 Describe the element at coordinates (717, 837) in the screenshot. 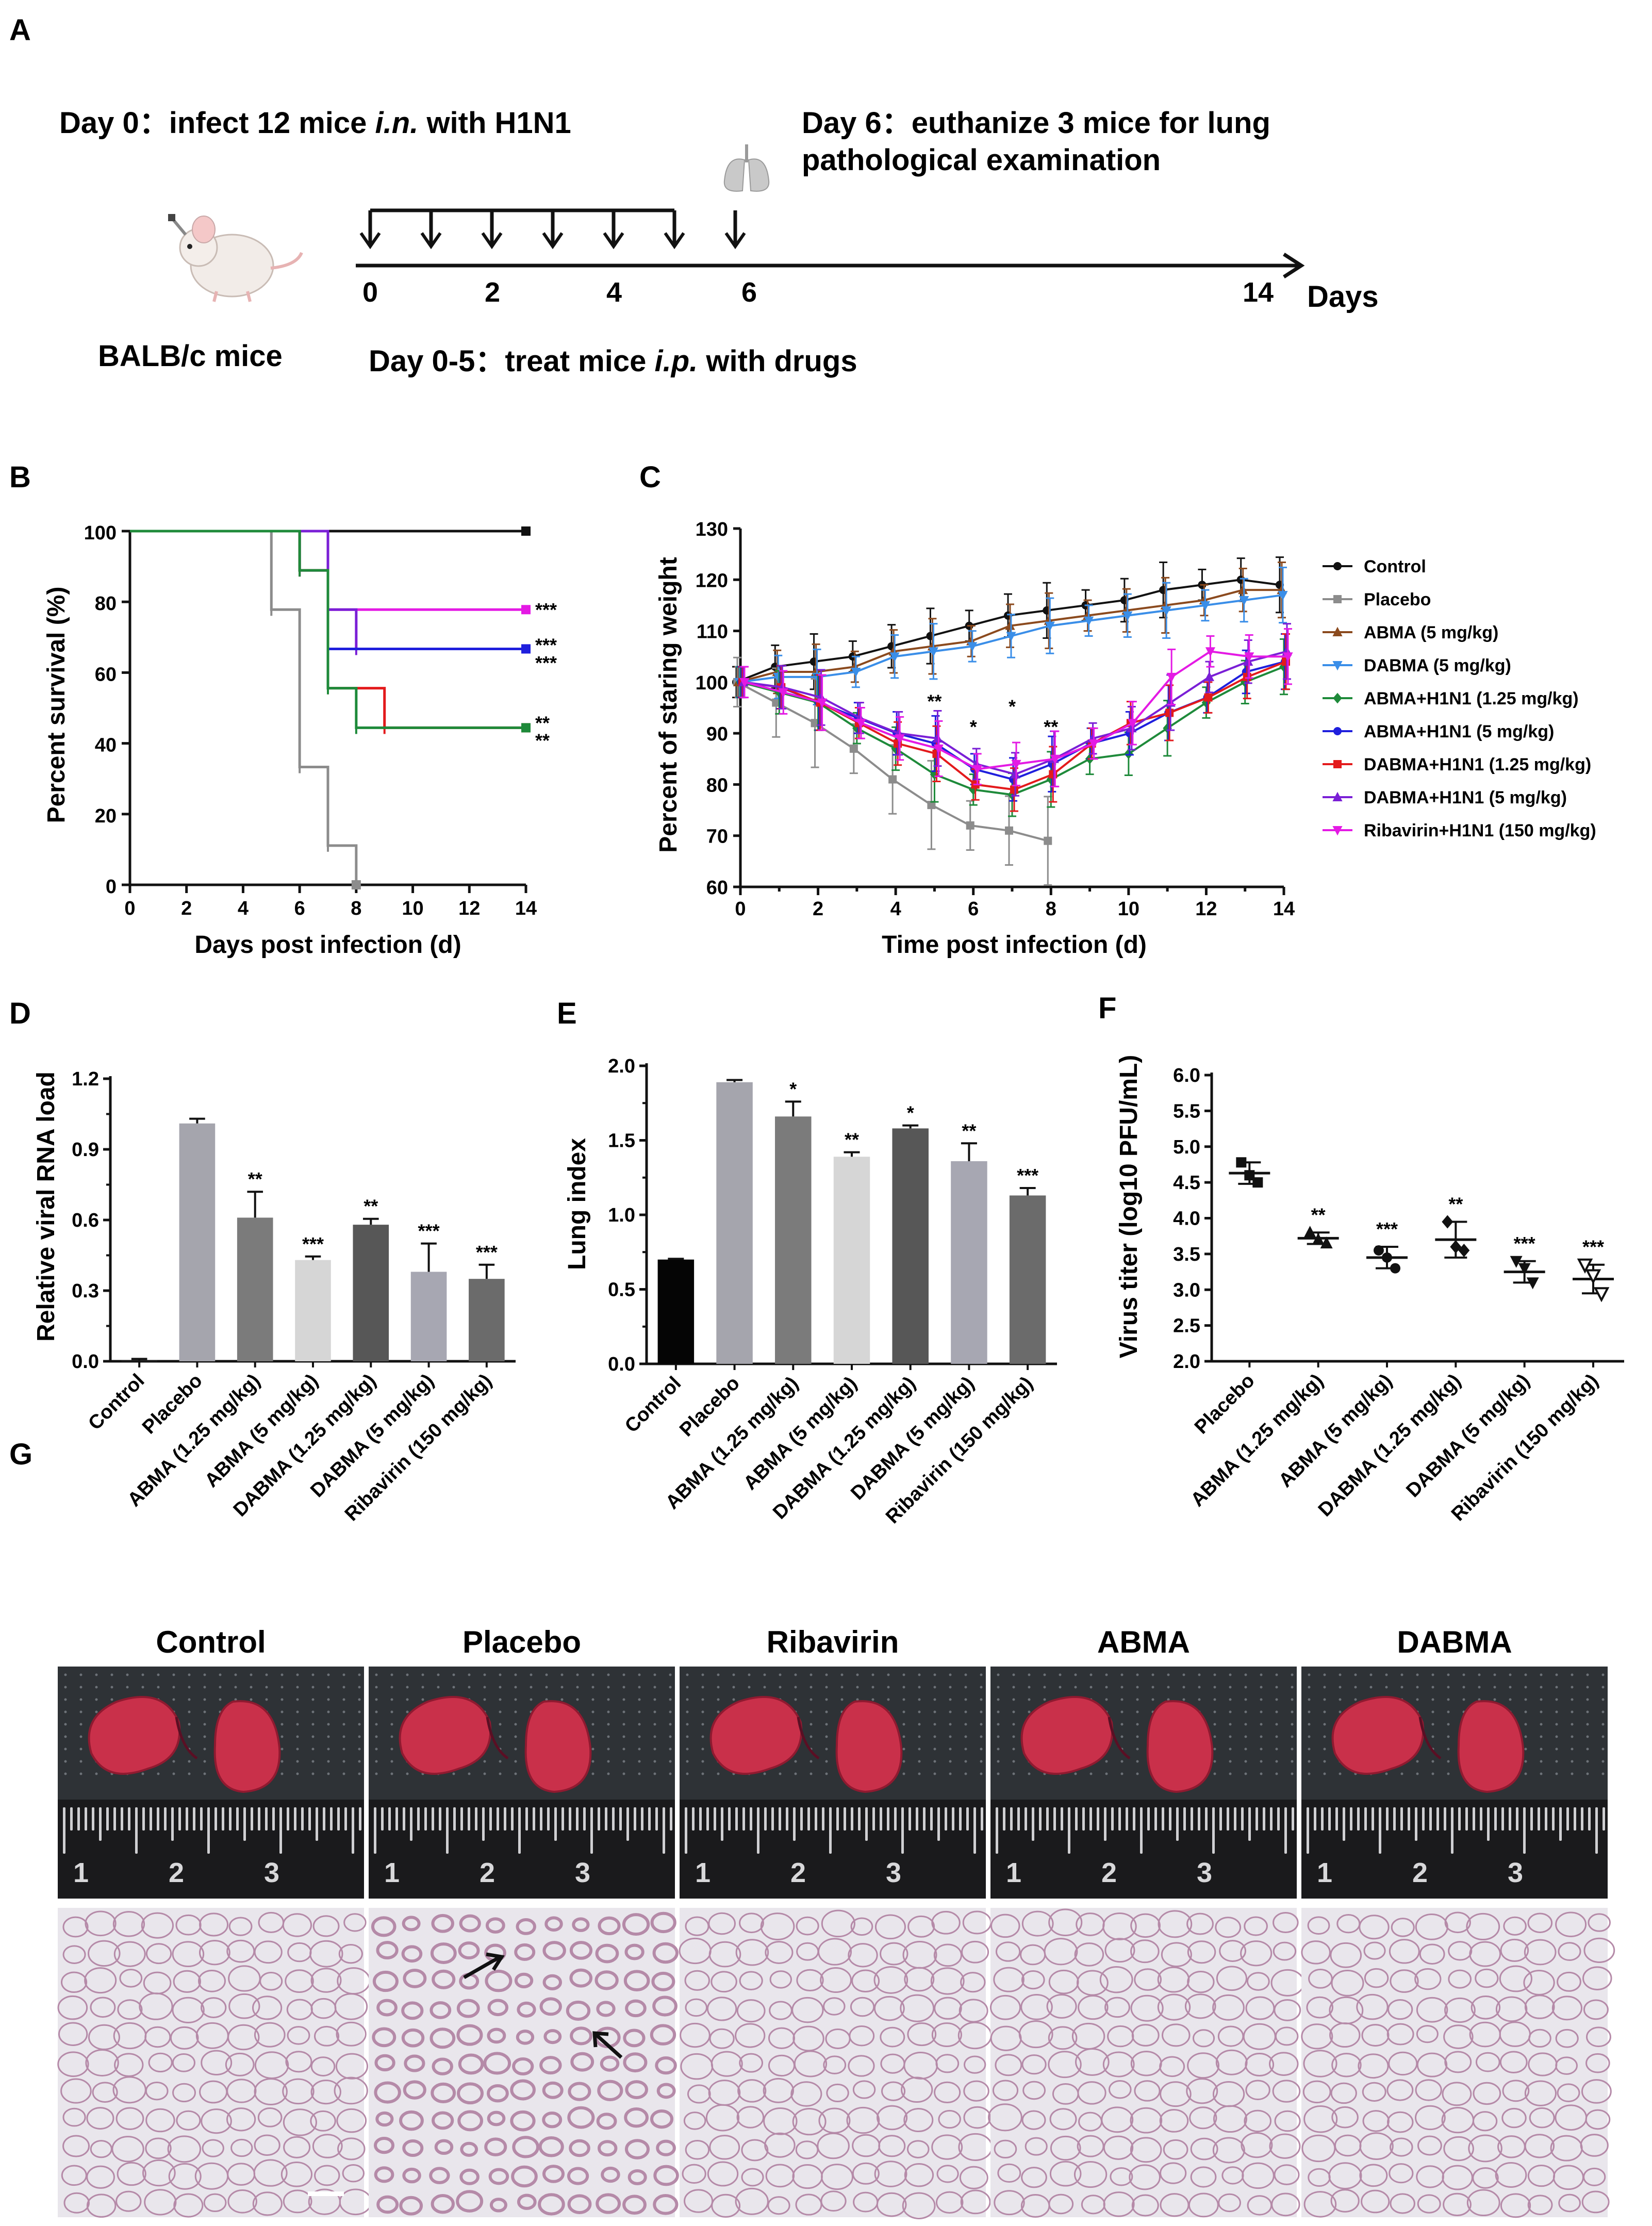

I see `c-y-tick-label: 70` at that location.